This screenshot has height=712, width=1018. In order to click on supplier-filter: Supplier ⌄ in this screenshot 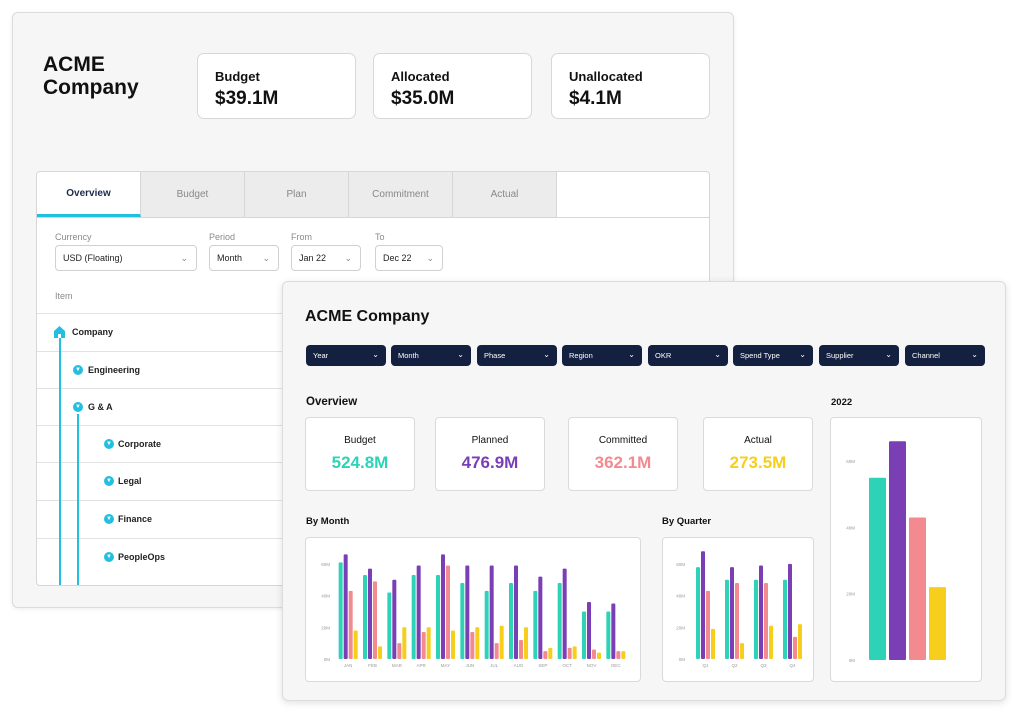, I will do `click(859, 355)`.